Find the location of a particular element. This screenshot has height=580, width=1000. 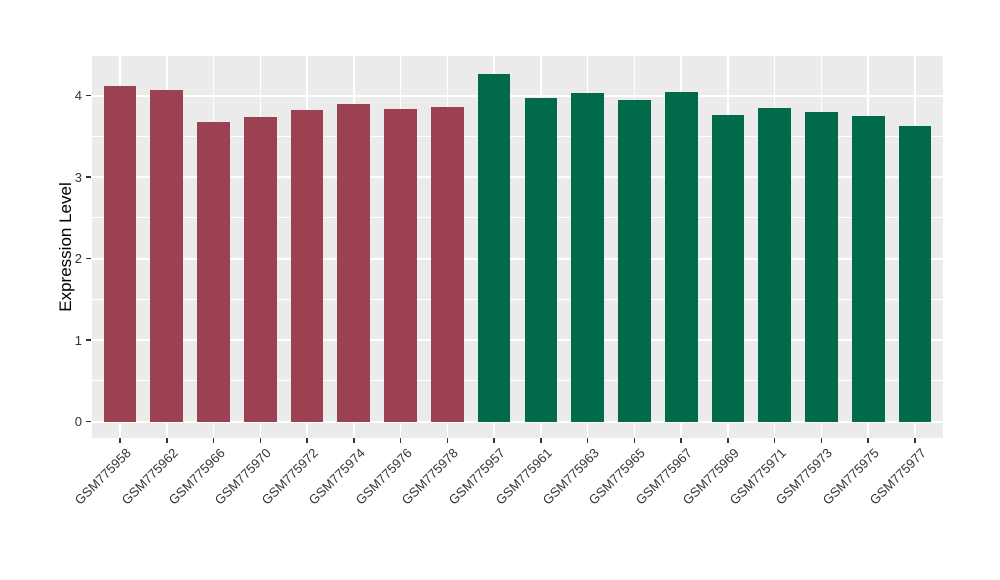

bar-GSM775967 is located at coordinates (681, 257).